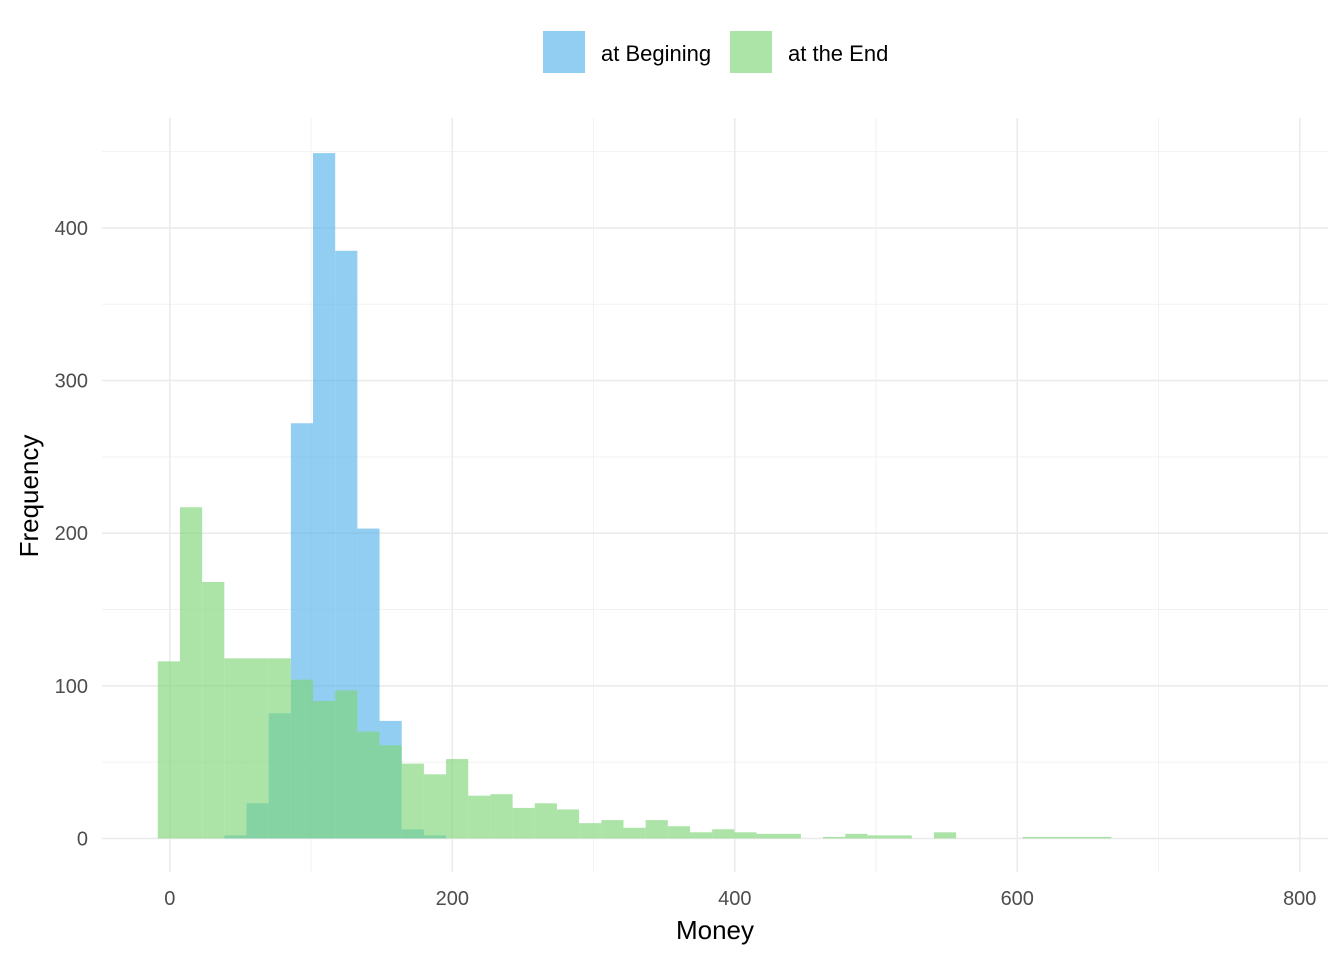 This screenshot has width=1344, height=960. Describe the element at coordinates (715, 930) in the screenshot. I see `x-axis-title: Money` at that location.